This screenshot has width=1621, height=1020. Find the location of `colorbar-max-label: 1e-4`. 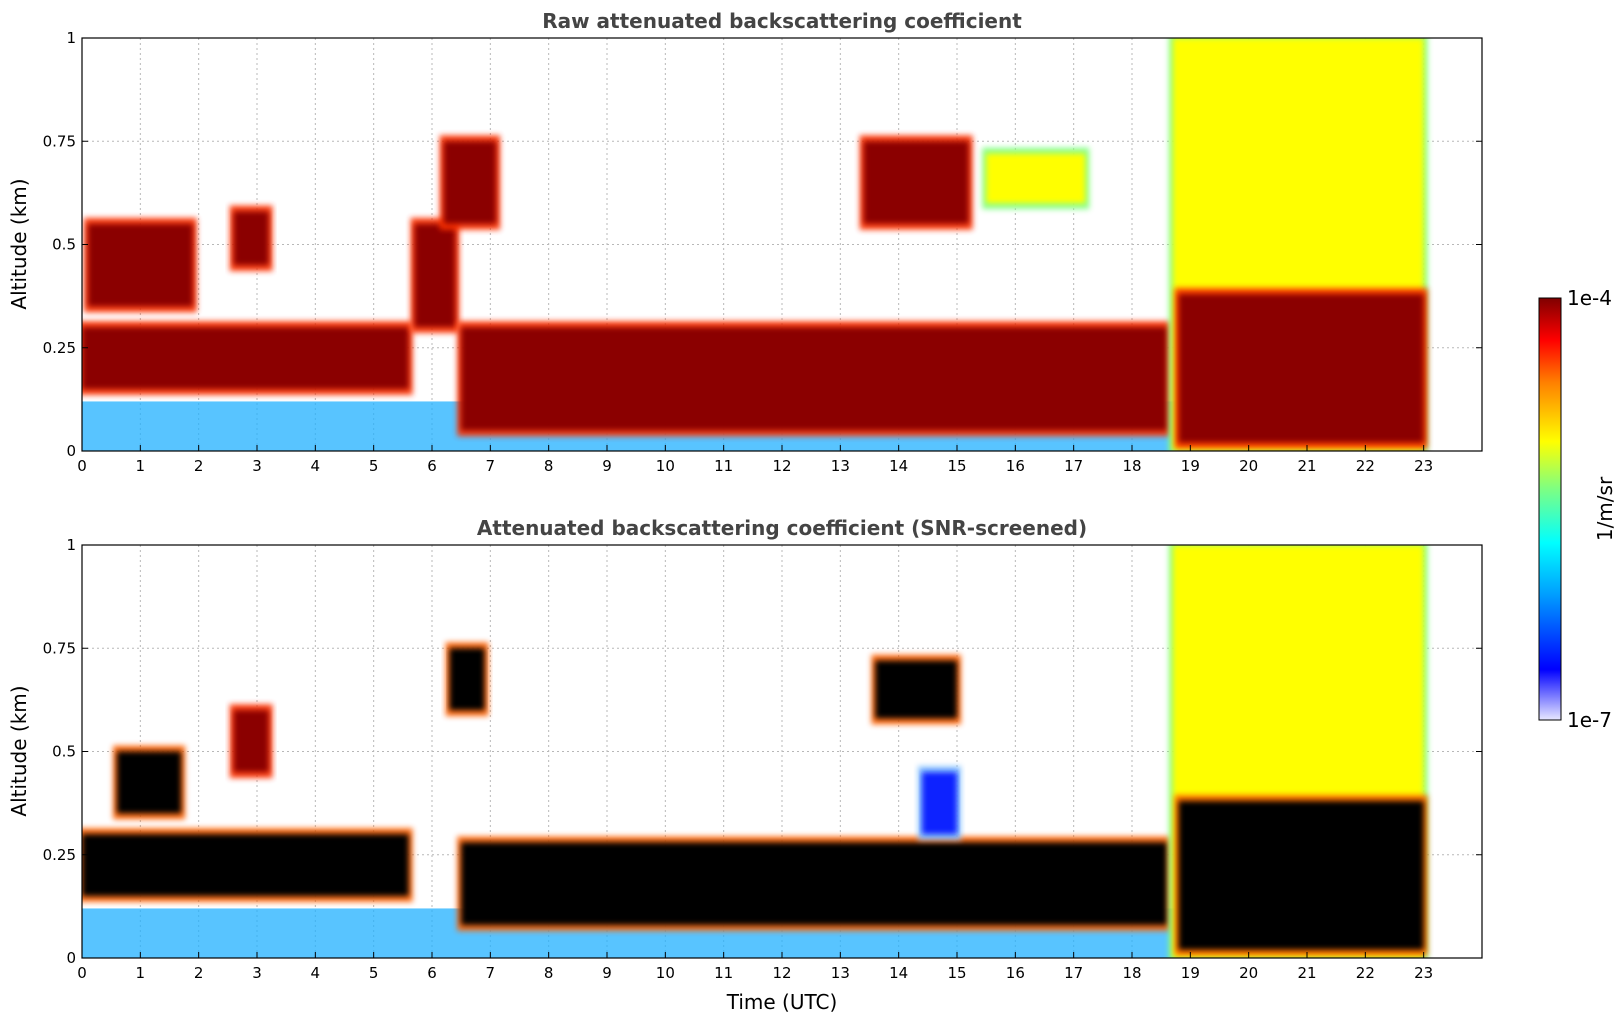

colorbar-max-label: 1e-4 is located at coordinates (1589, 298).